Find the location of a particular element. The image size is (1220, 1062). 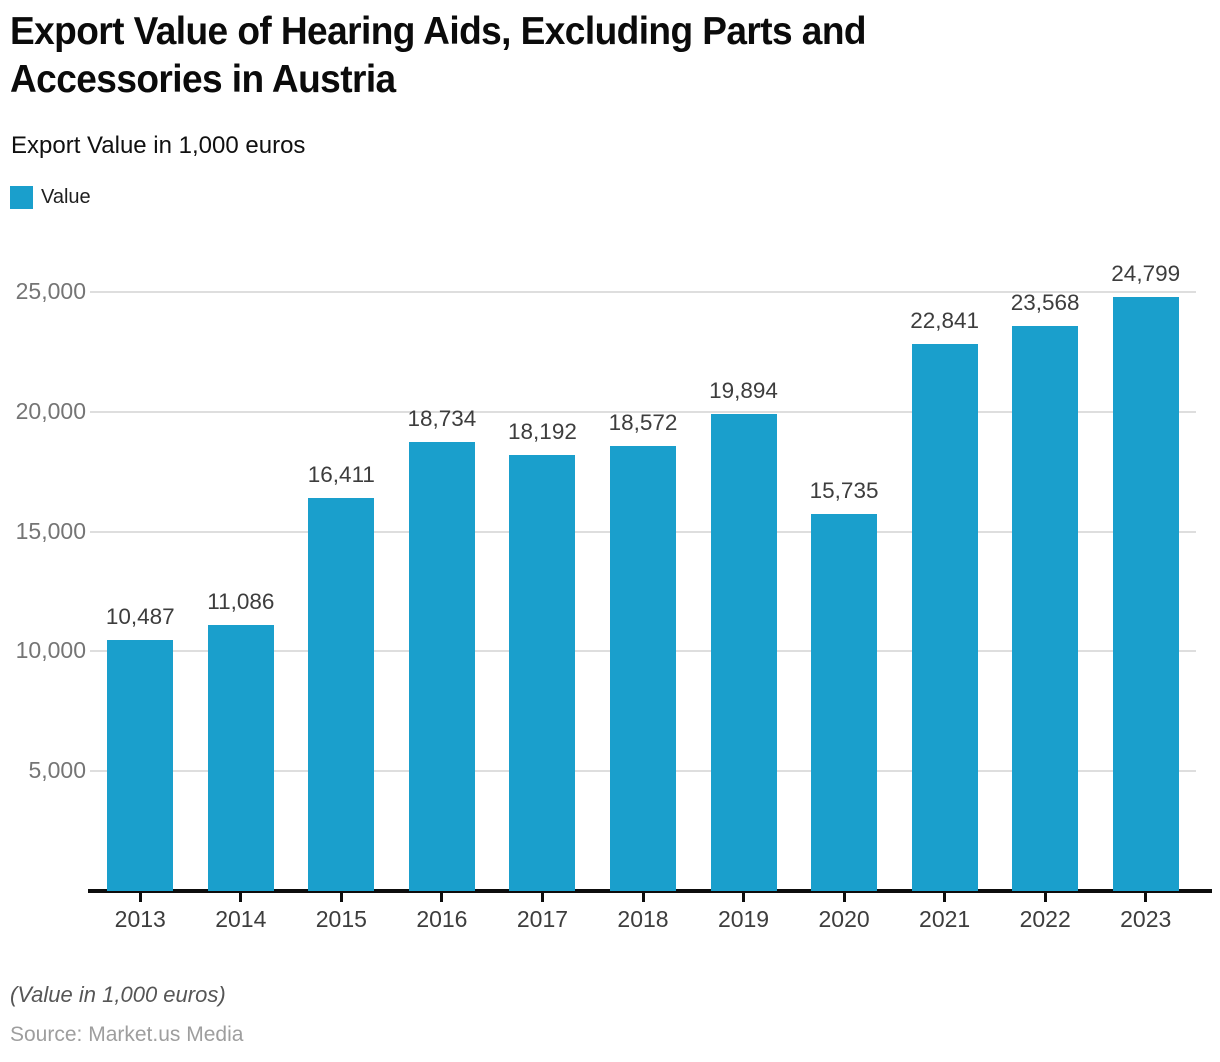

x-axis-label-2023: 2023 is located at coordinates (1146, 919).